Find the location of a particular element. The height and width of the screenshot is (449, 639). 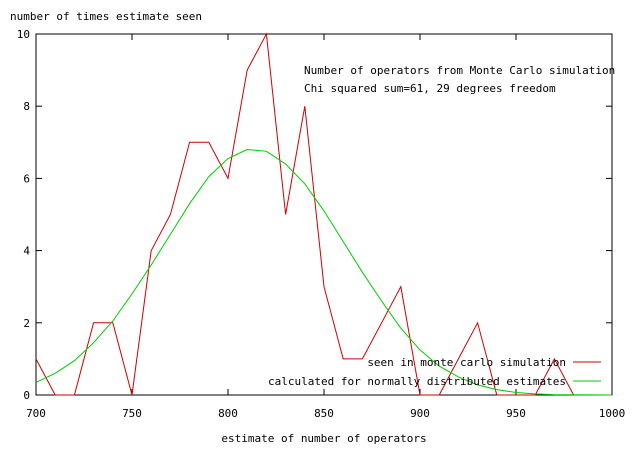

y-tick-label: 4 is located at coordinates (26, 251).